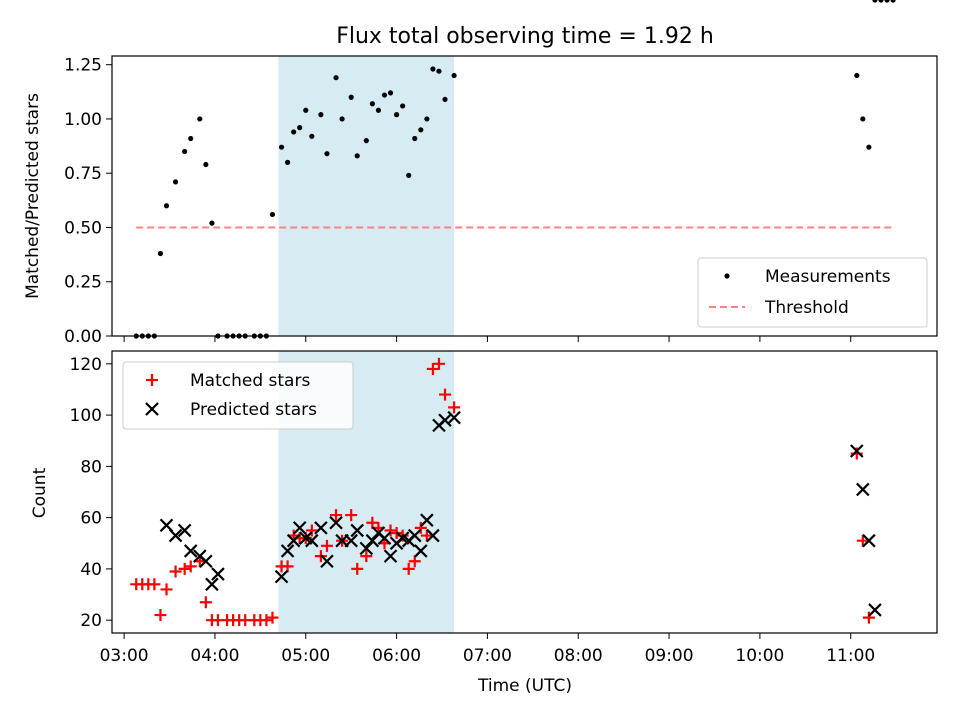 Image resolution: width=960 pixels, height=724 pixels. What do you see at coordinates (83, 283) in the screenshot?
I see `y-tick-label: 0.25` at bounding box center [83, 283].